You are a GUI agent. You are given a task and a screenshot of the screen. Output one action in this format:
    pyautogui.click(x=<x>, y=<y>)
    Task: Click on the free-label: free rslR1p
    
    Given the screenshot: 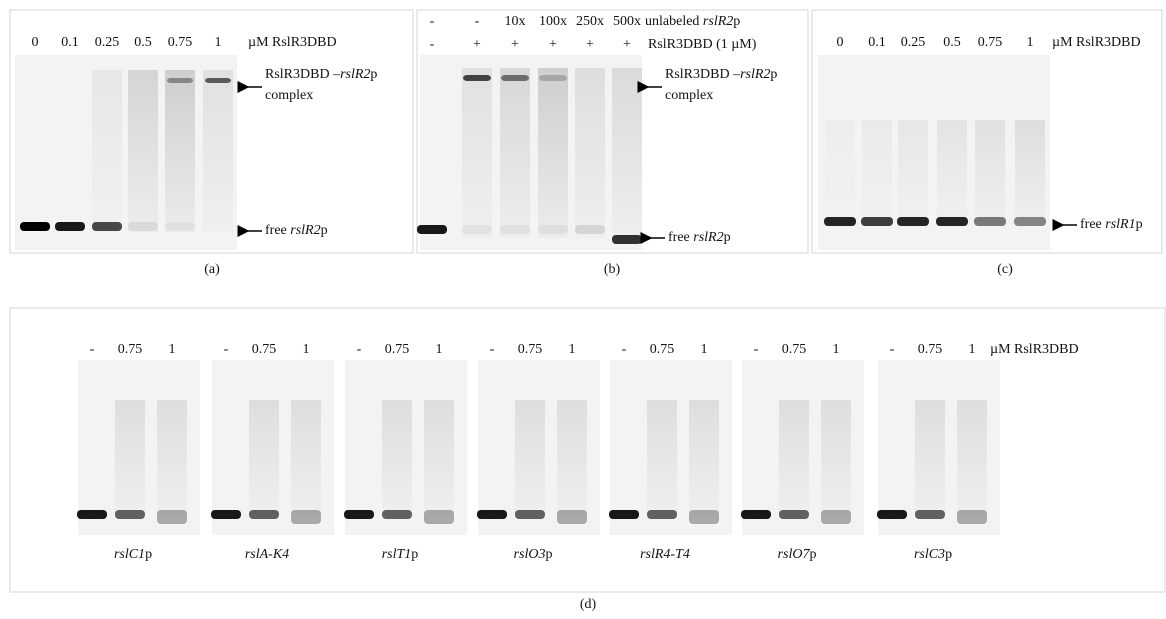 What is the action you would take?
    pyautogui.click(x=1111, y=224)
    